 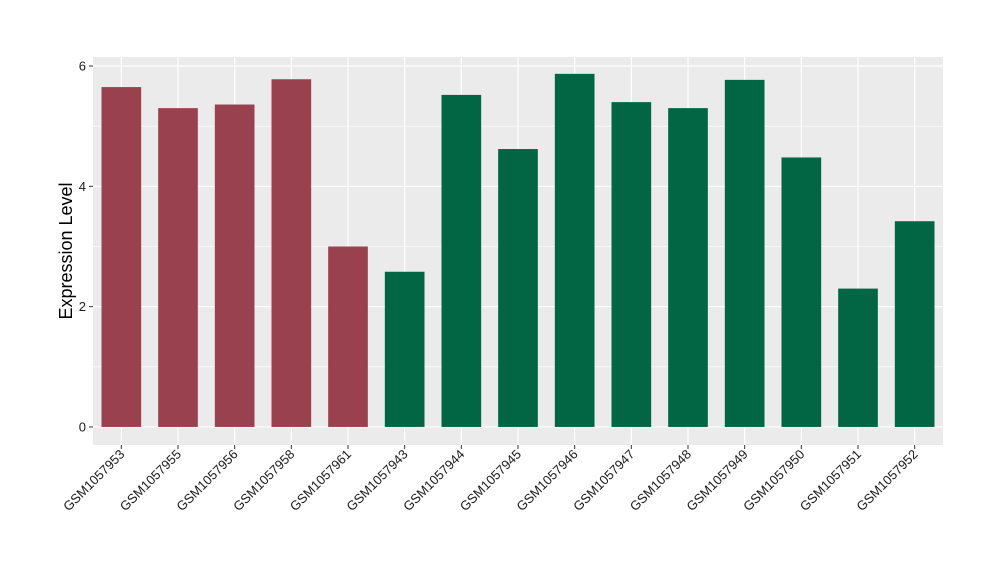 I want to click on y-tick-label: 2, so click(x=82, y=306).